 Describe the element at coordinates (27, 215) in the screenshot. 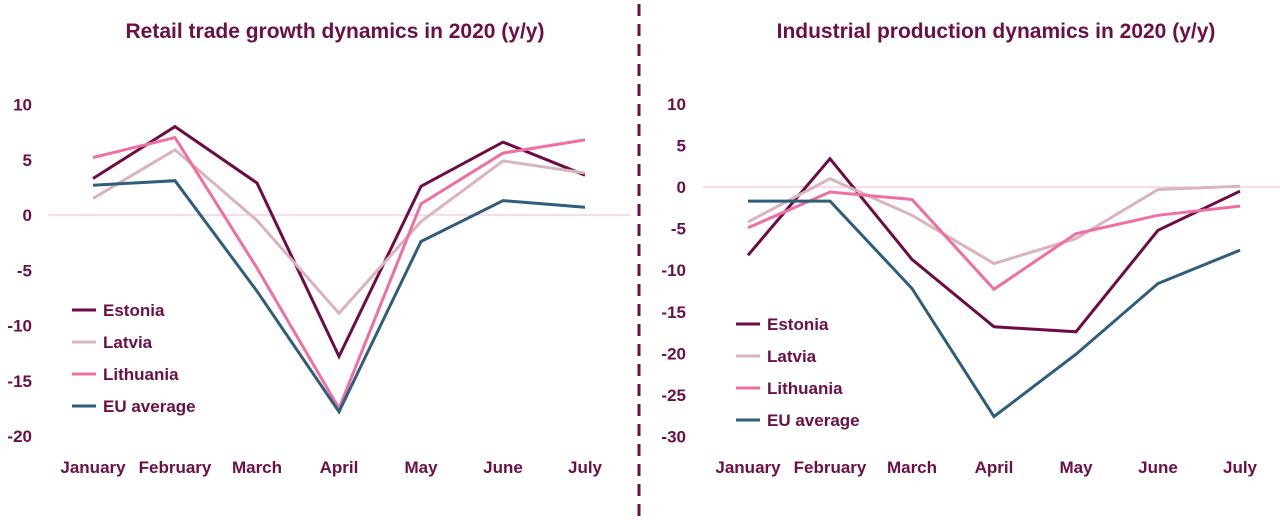

I see `chart-1-y-tick-label: 0` at that location.